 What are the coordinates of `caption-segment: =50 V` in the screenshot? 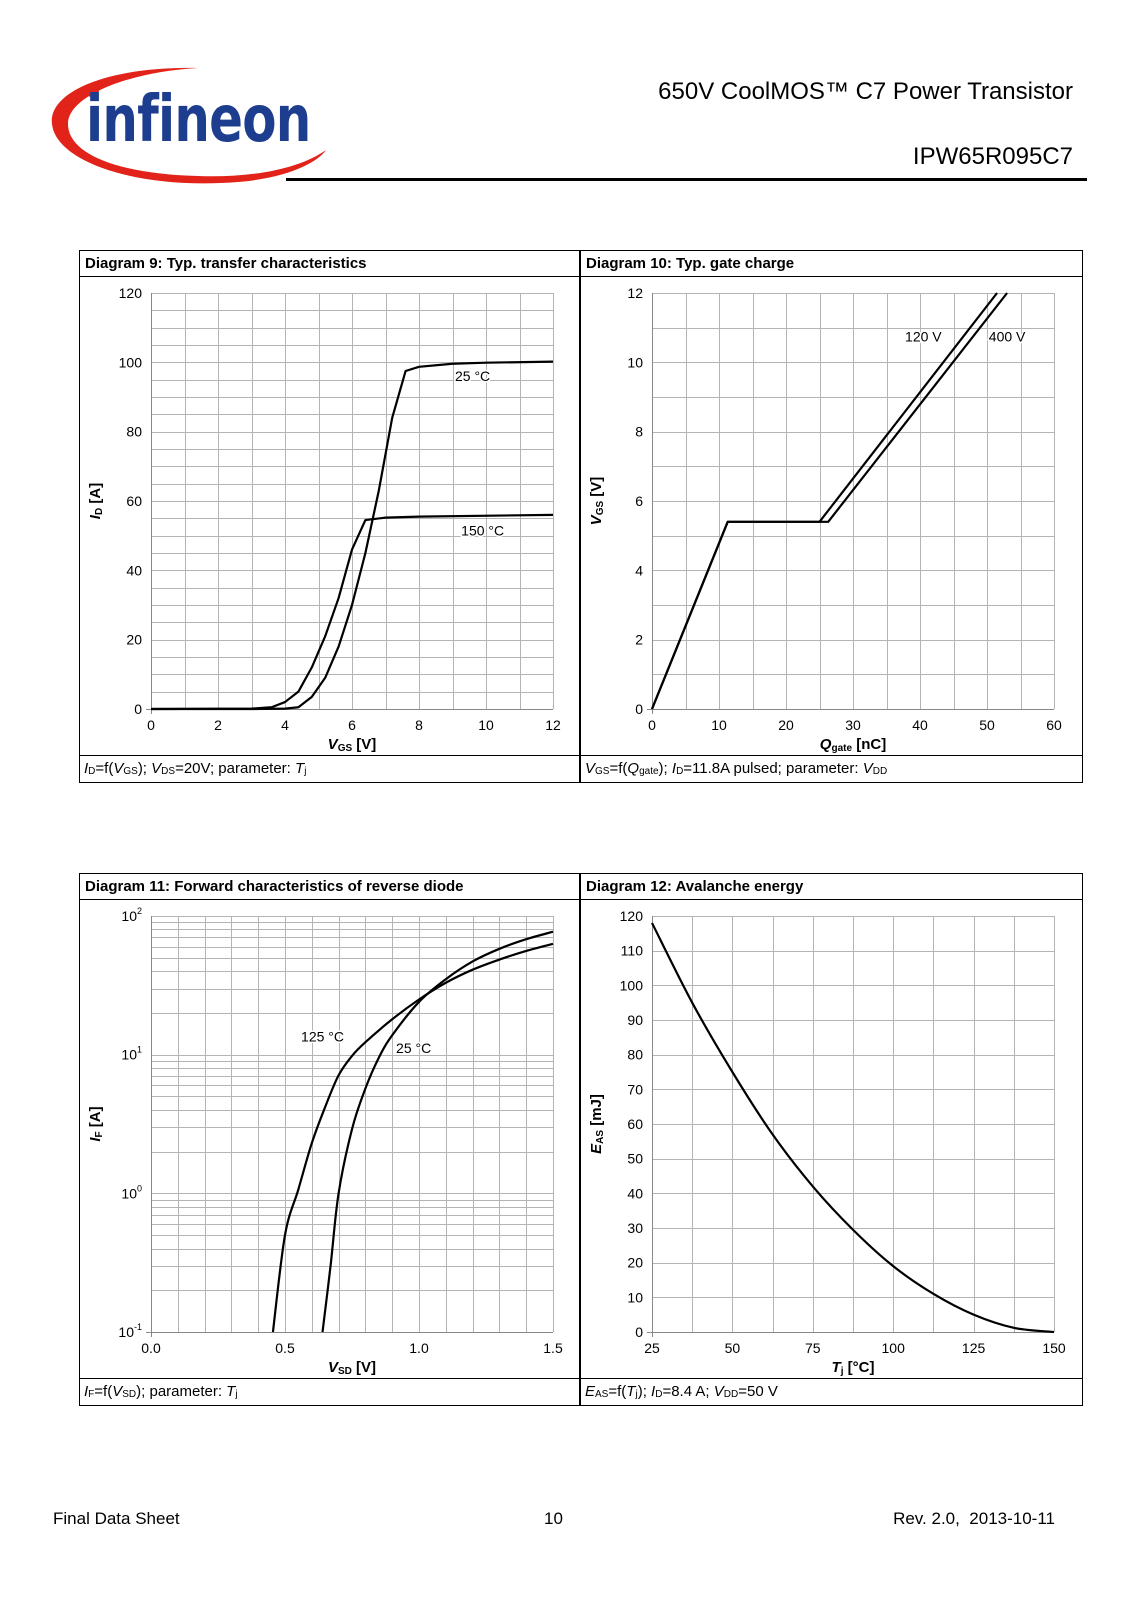 It's located at (758, 1391).